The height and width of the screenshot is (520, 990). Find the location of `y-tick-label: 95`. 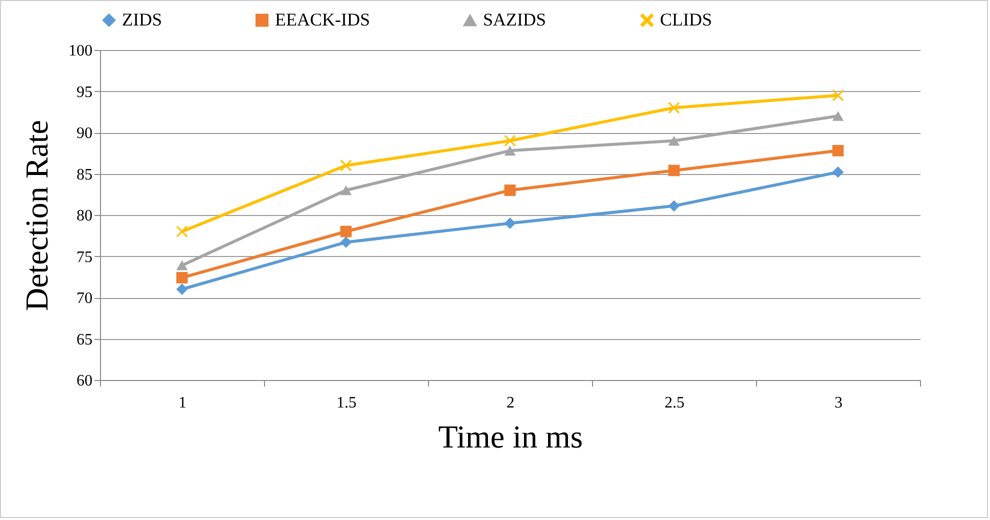

y-tick-label: 95 is located at coordinates (84, 92).